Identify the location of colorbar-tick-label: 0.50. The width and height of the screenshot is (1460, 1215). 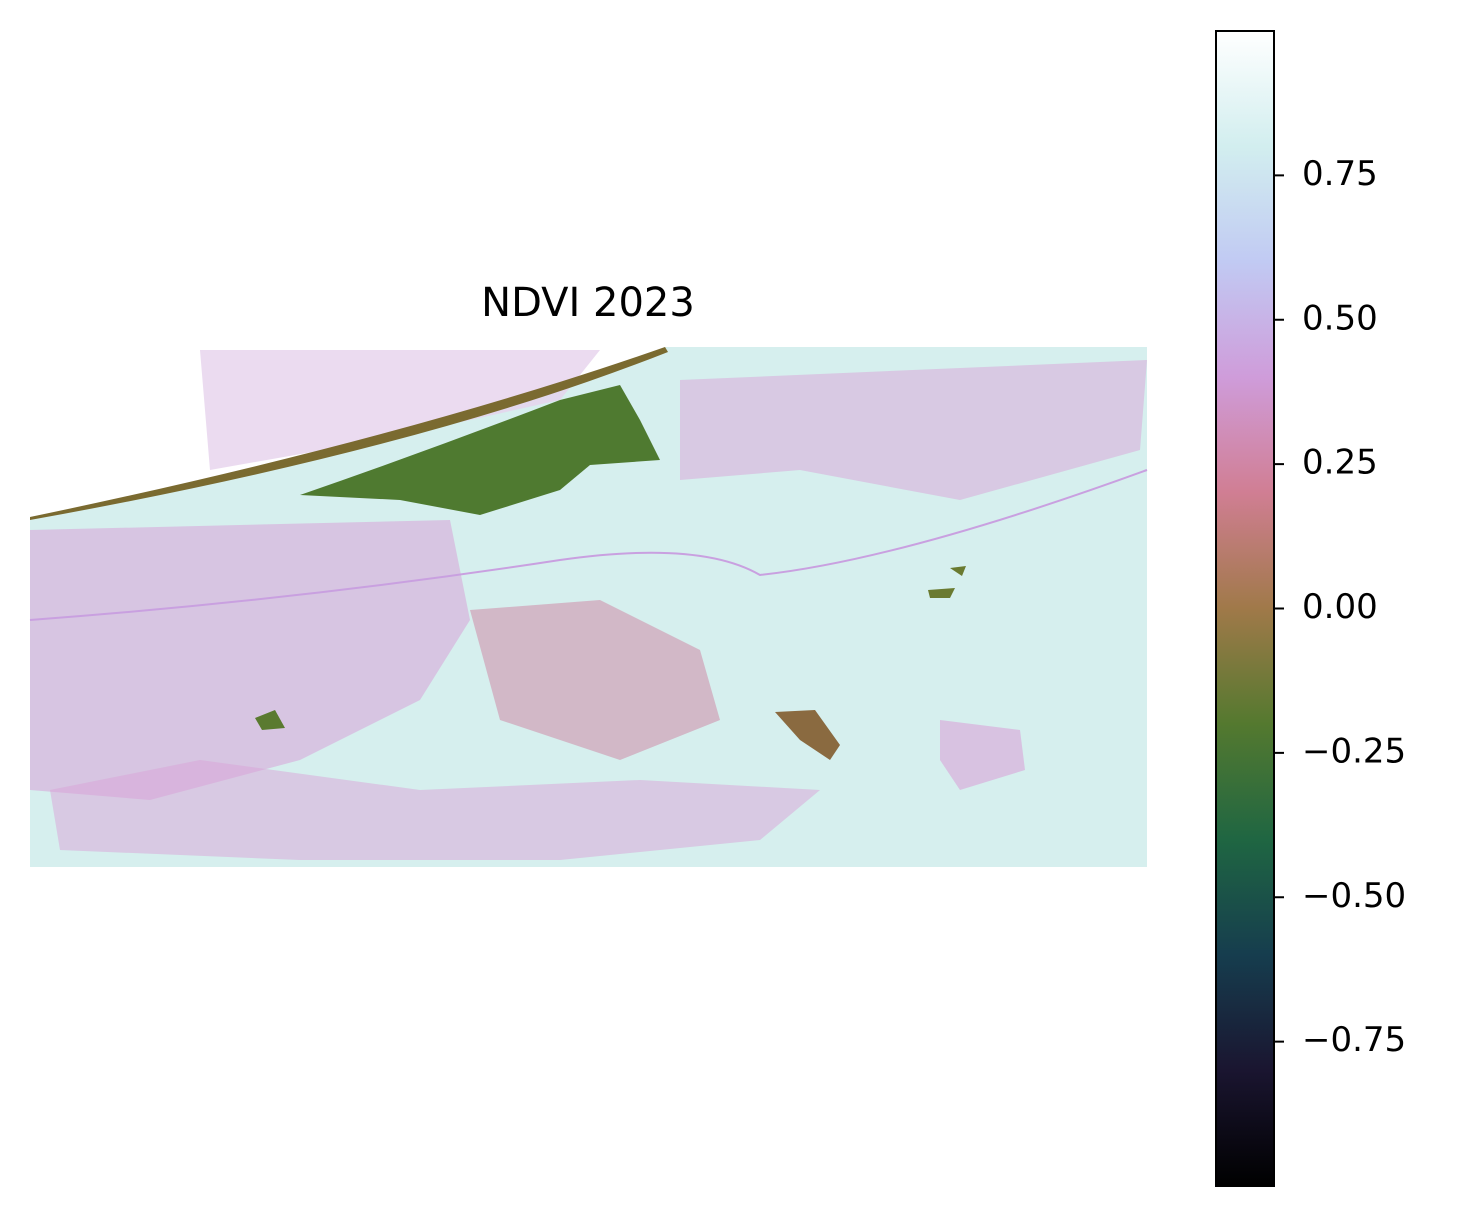
(1340, 318).